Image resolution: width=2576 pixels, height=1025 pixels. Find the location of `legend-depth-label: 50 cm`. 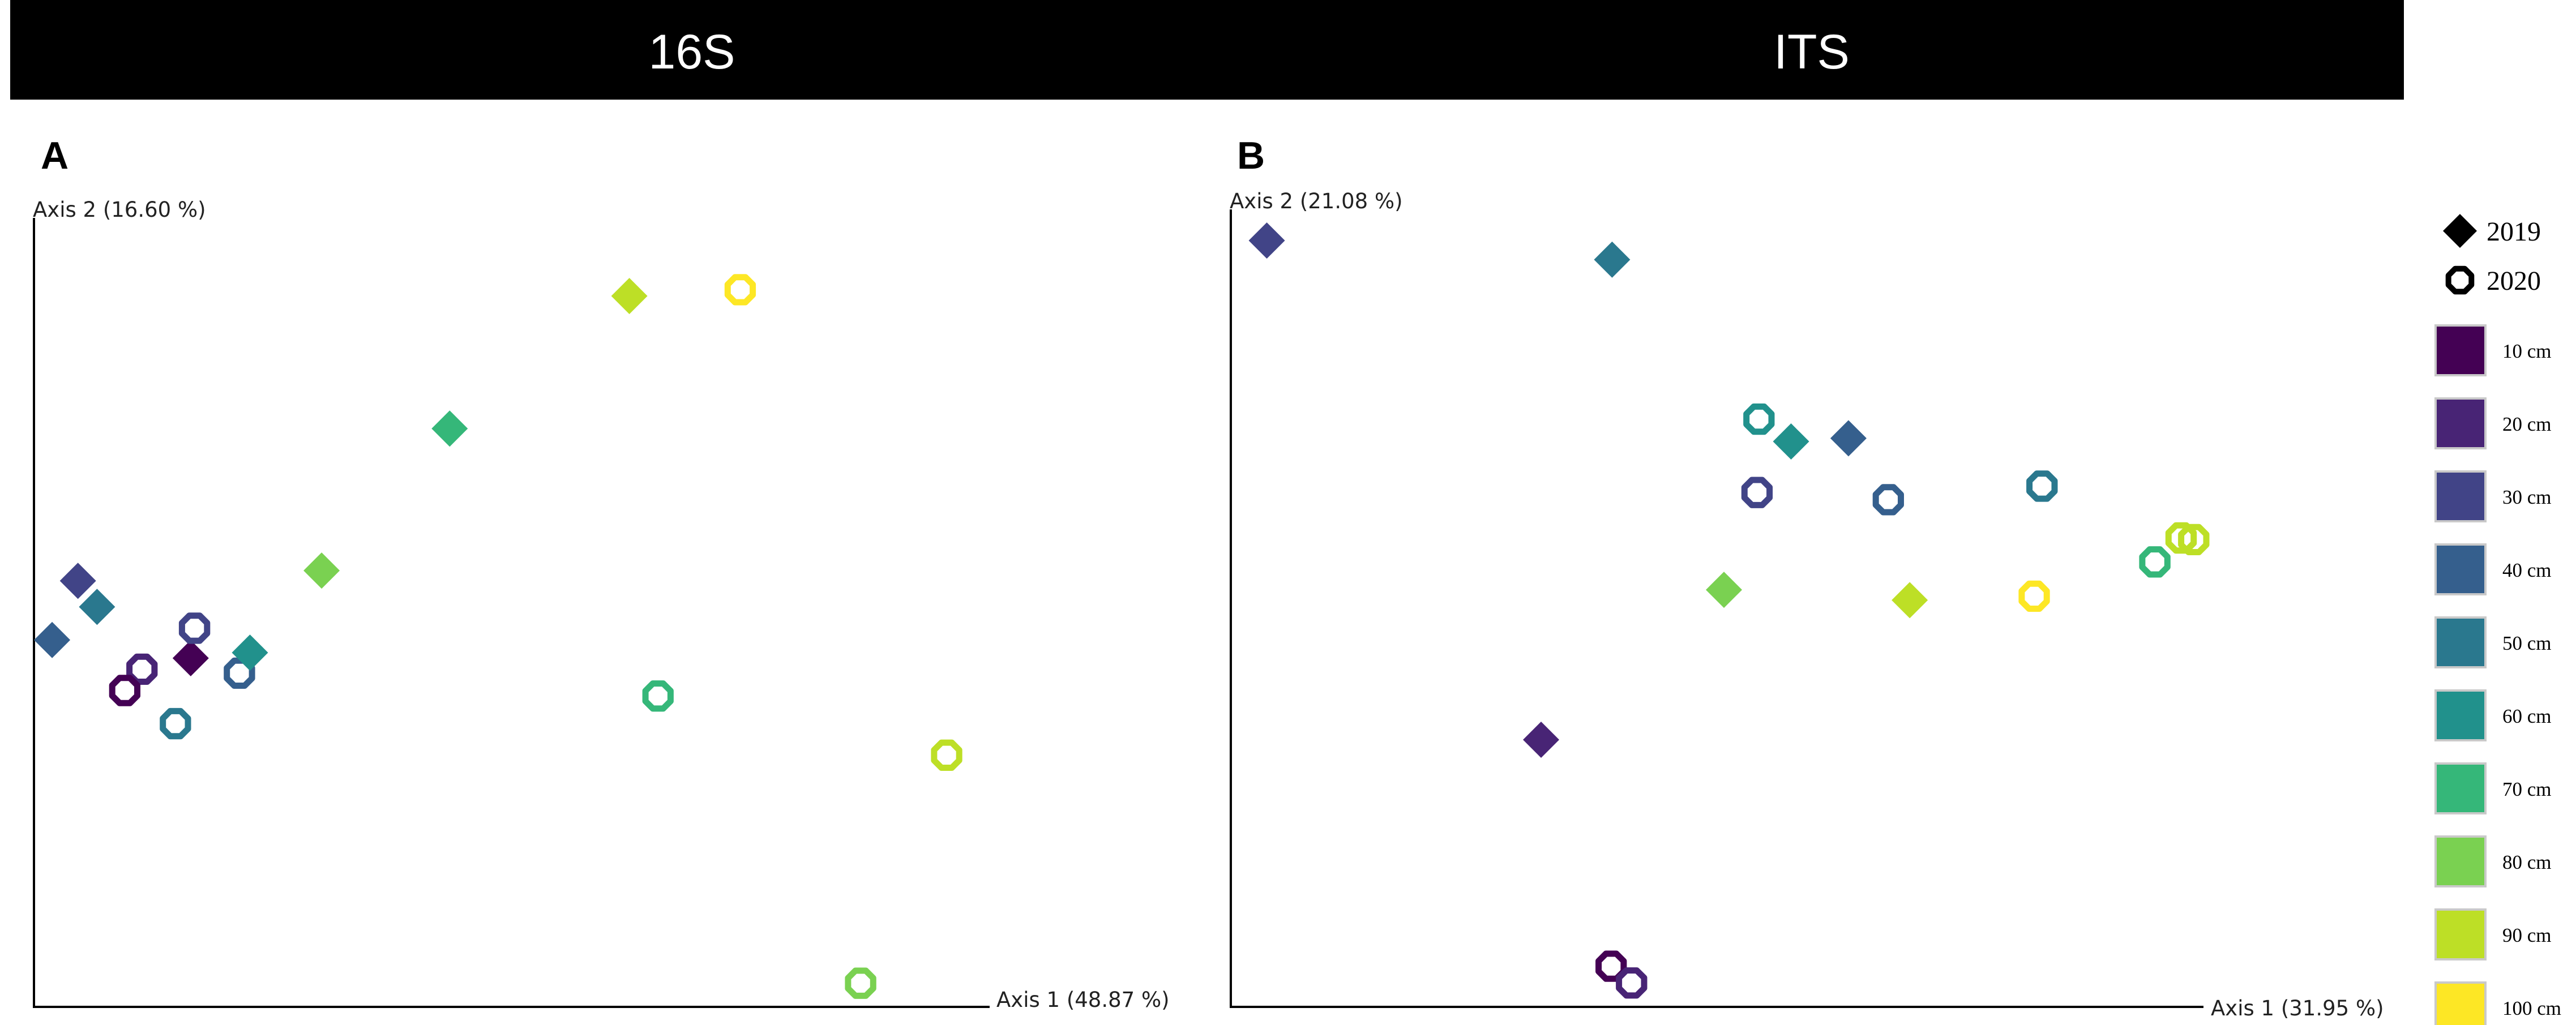

legend-depth-label: 50 cm is located at coordinates (2527, 643).